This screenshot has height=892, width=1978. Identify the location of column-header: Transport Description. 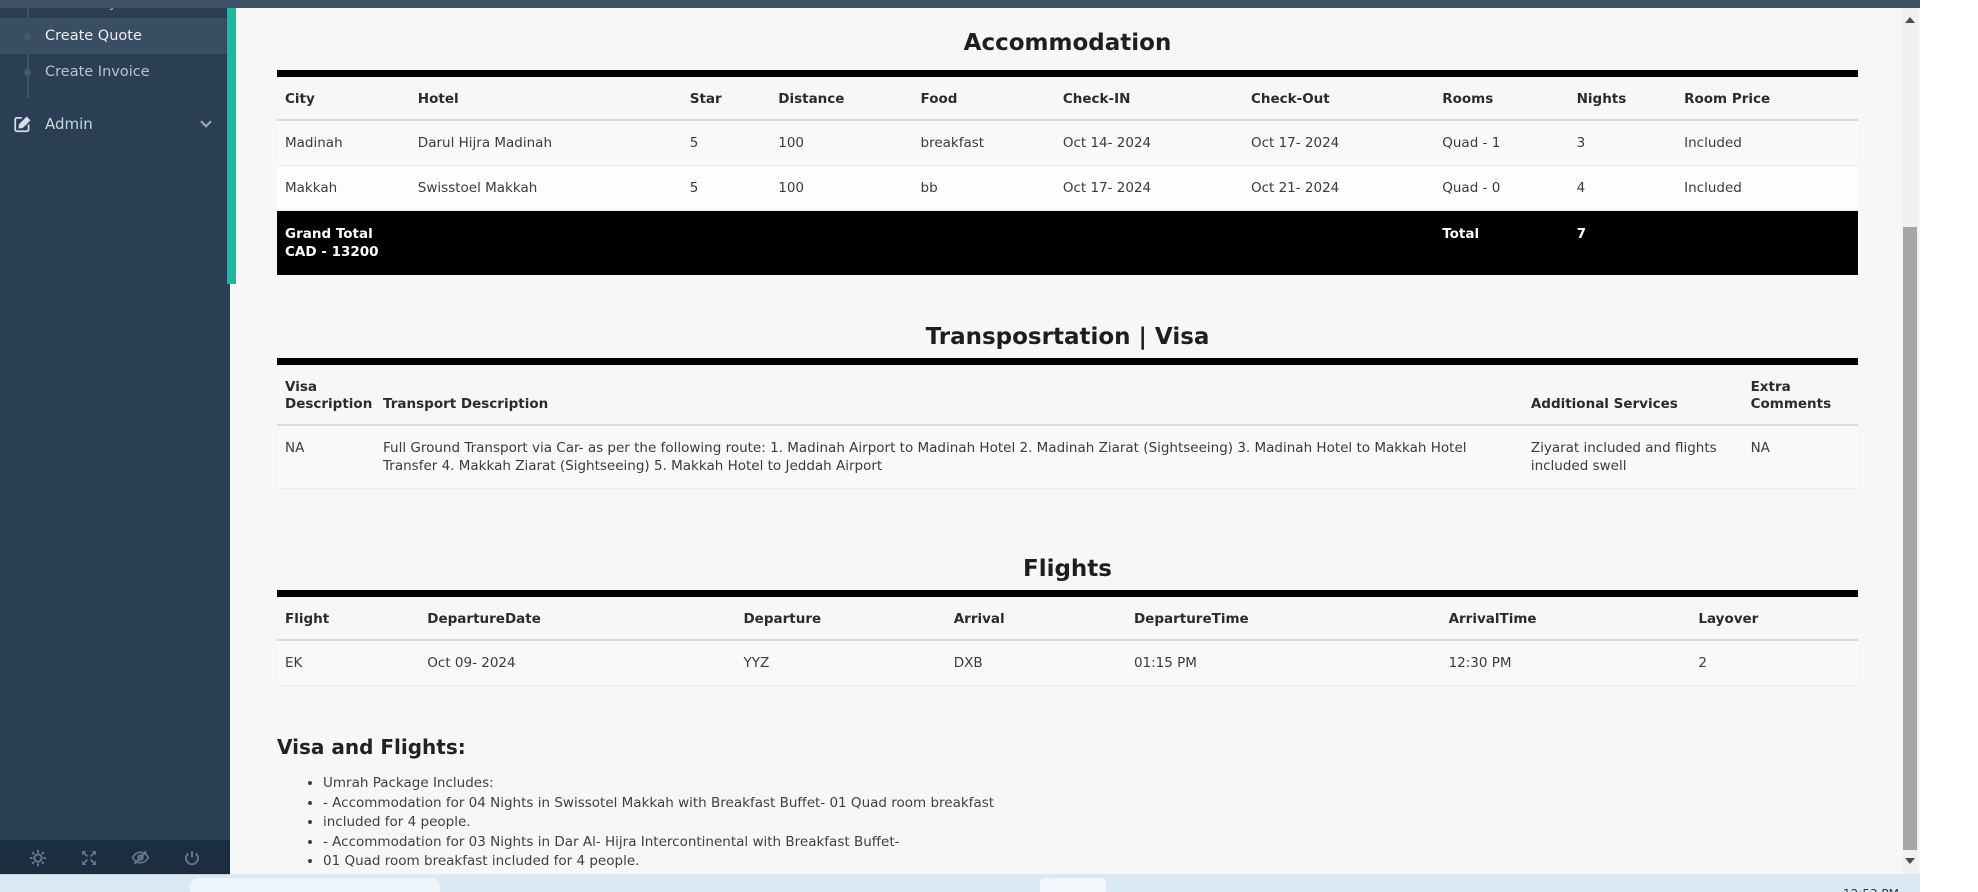
(466, 404).